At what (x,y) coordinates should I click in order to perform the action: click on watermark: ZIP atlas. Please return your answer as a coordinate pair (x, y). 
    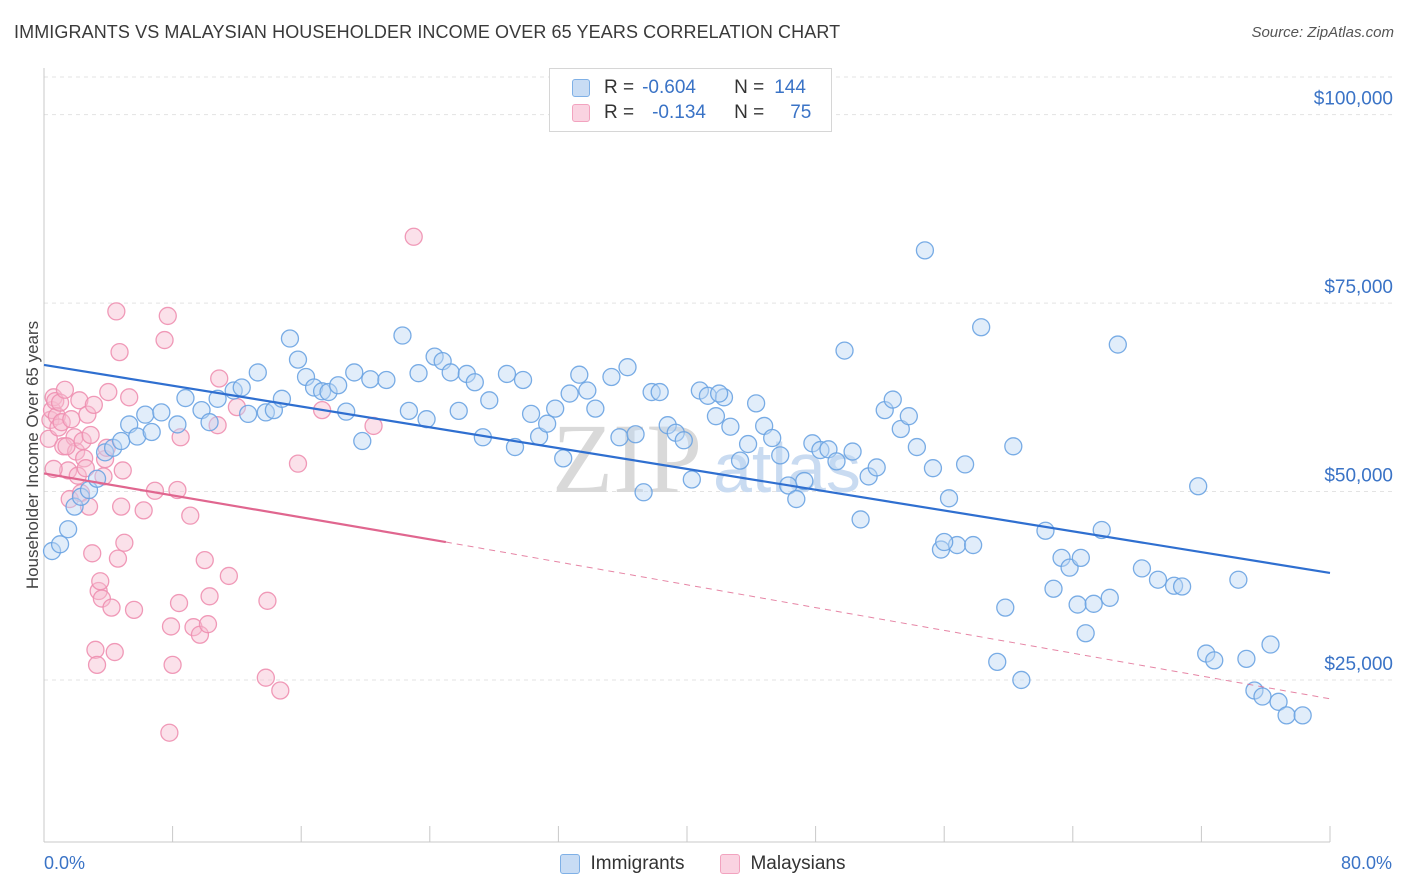
    Looking at the image, I should click on (706, 458).